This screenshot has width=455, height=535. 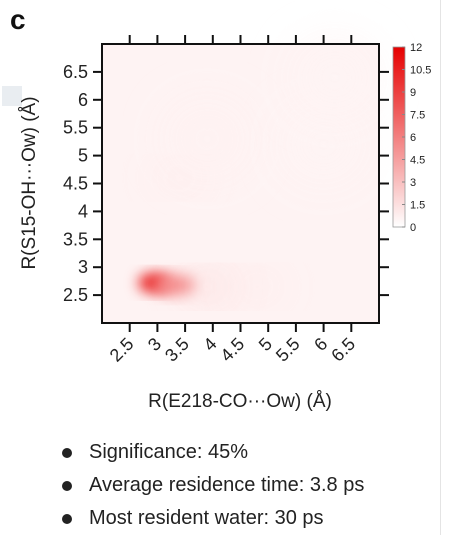 What do you see at coordinates (83, 267) in the screenshot?
I see `y-tick-label: 3` at bounding box center [83, 267].